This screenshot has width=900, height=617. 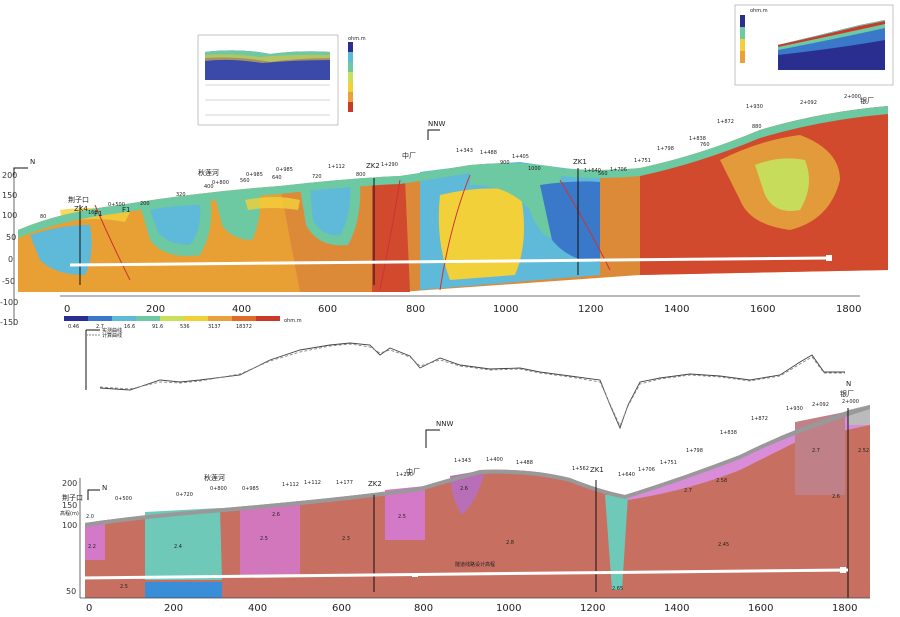 What do you see at coordinates (848, 384) in the screenshot?
I see `bottom-north-label-right: N` at bounding box center [848, 384].